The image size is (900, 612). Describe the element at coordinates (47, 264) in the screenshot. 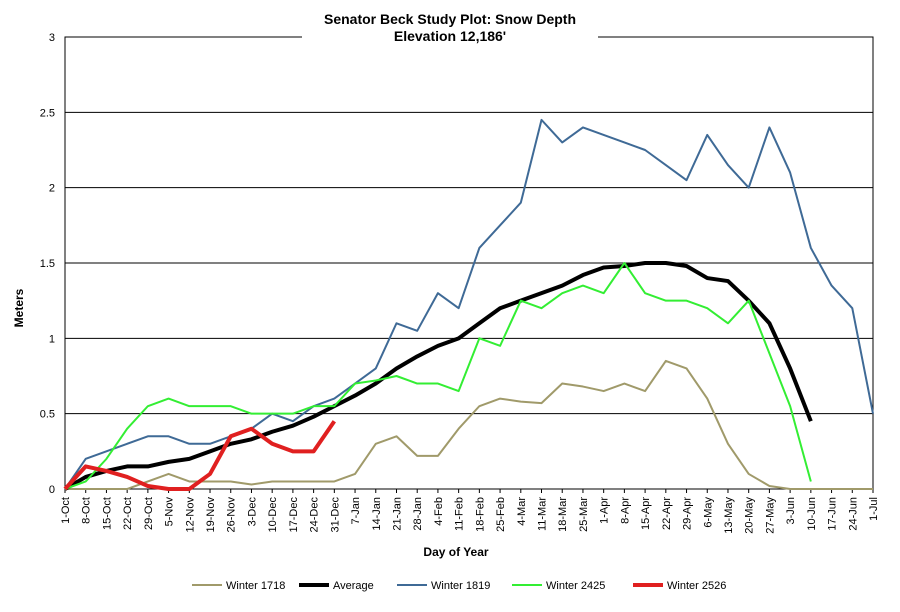

I see `y-tick-label: 1.5` at that location.